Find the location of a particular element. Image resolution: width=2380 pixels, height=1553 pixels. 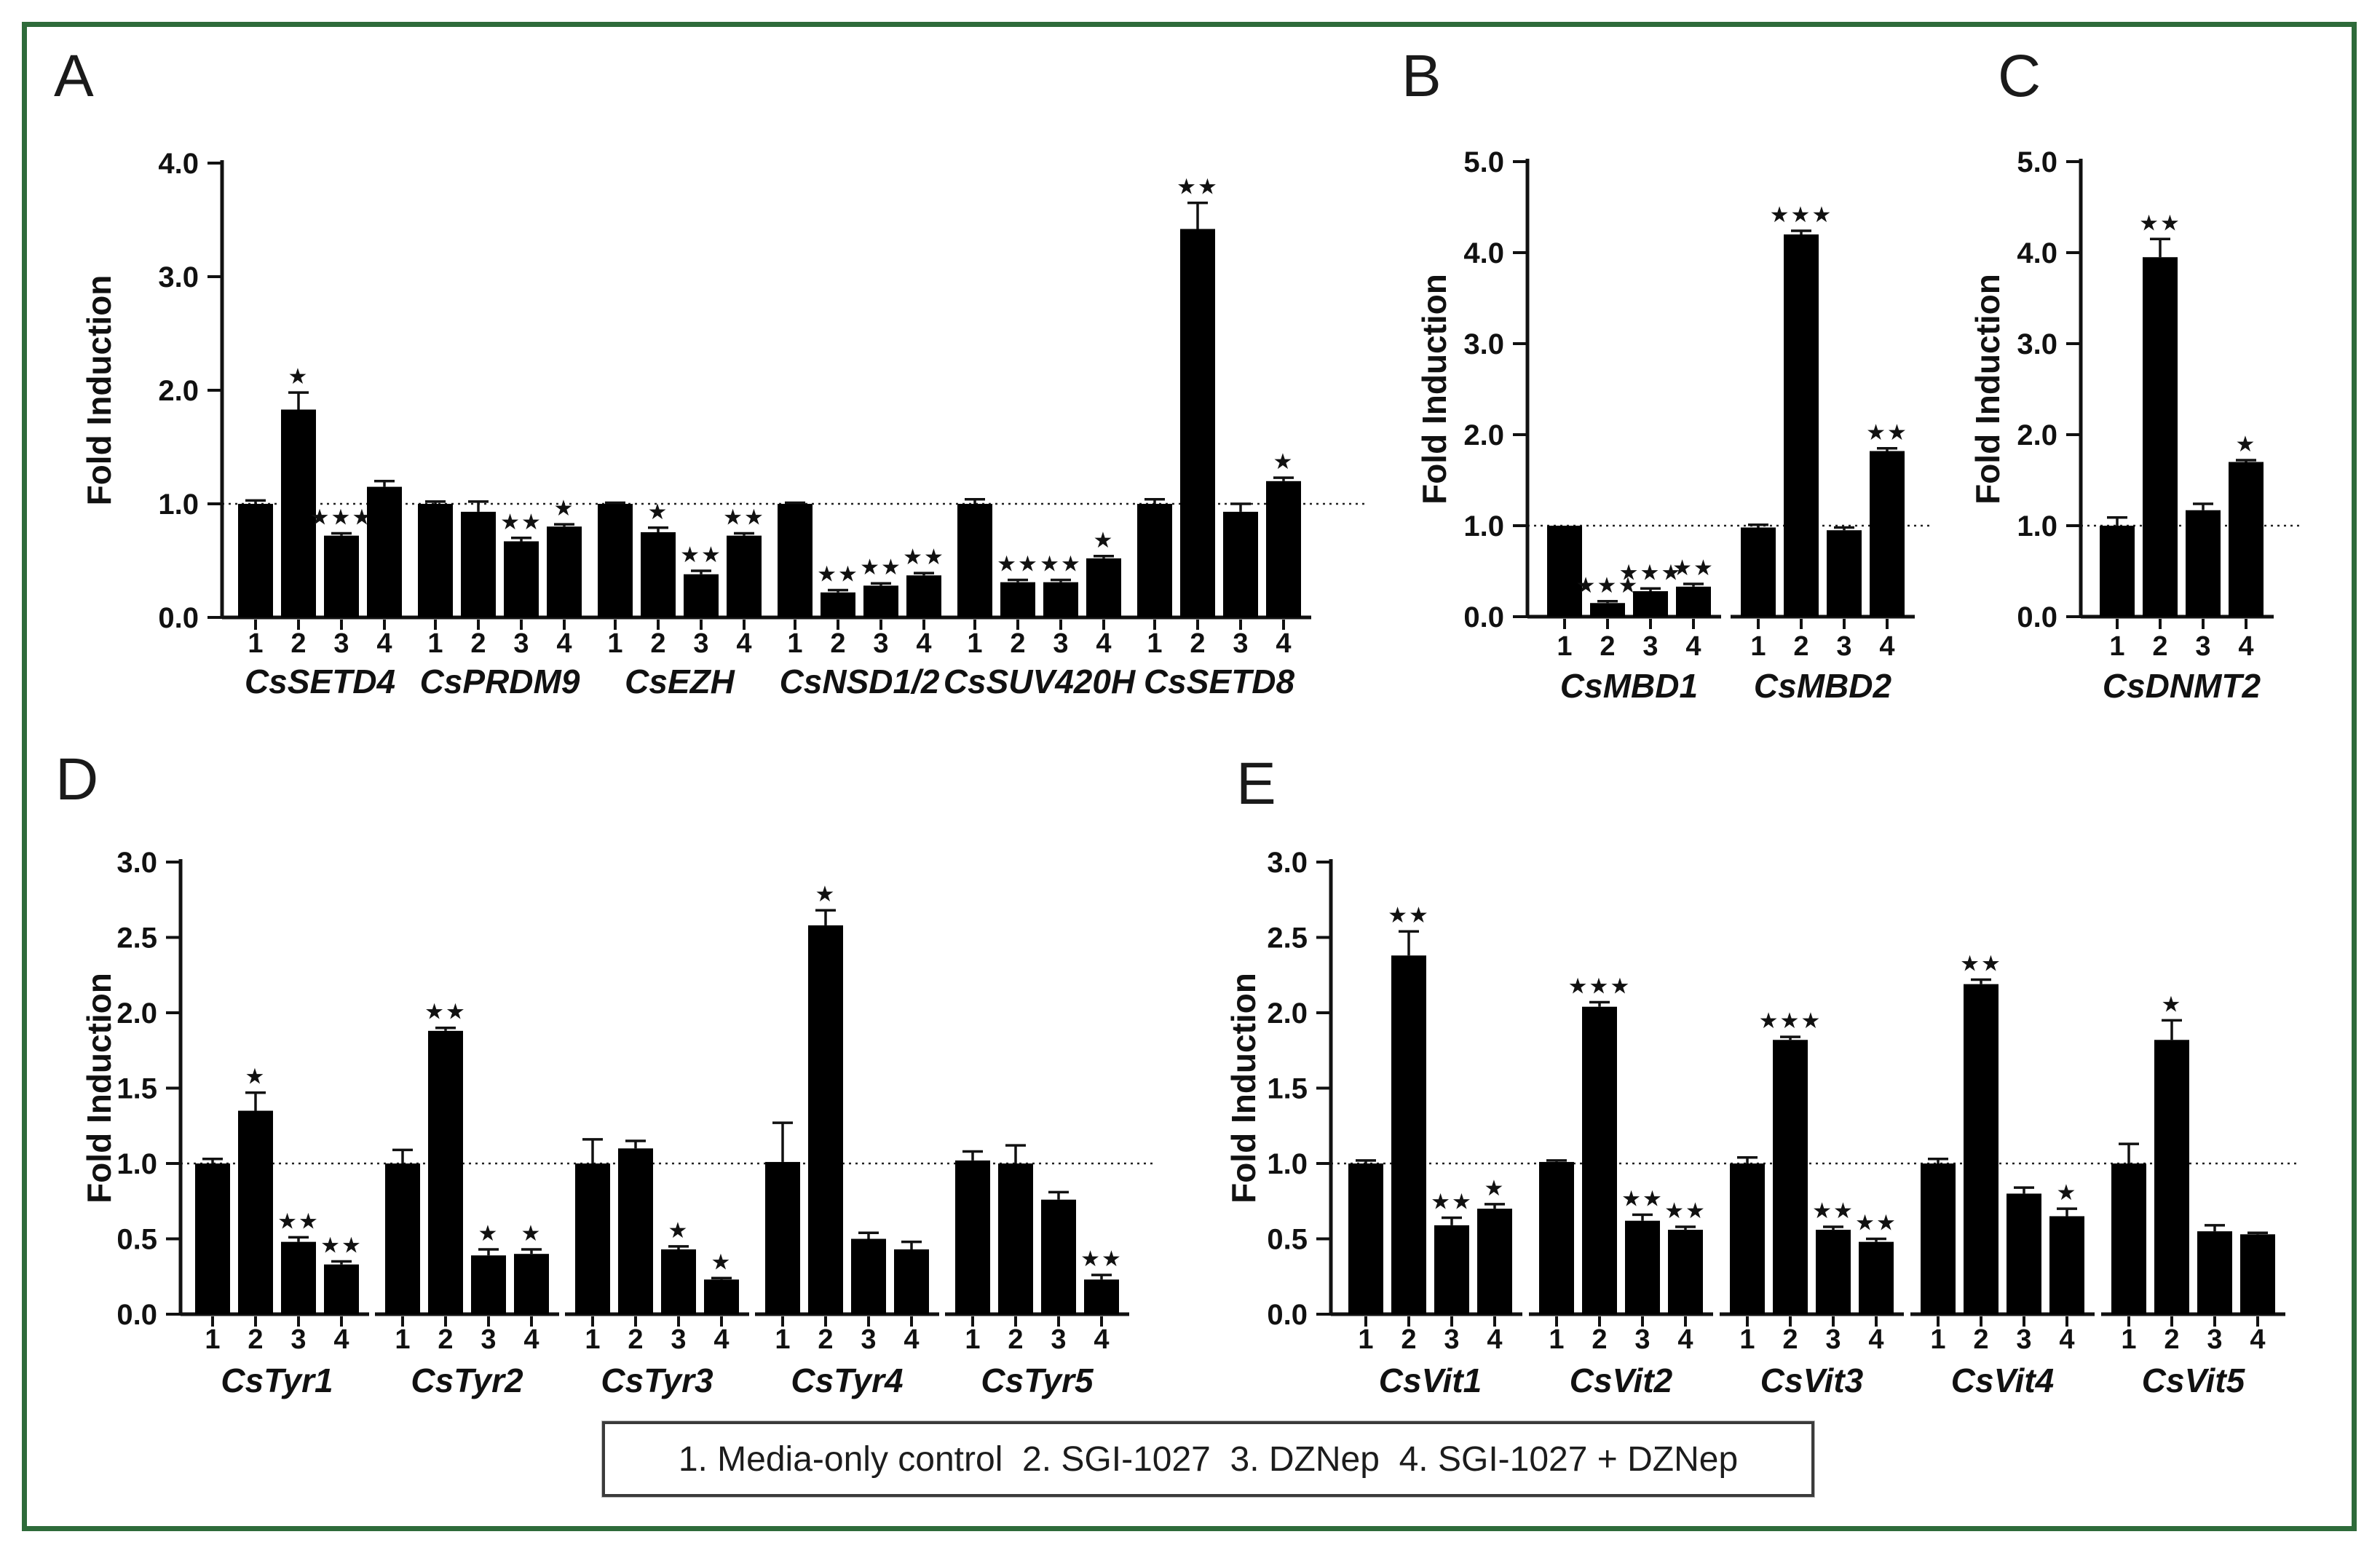

svg-text: CsMBD2 is located at coordinates (1823, 686).